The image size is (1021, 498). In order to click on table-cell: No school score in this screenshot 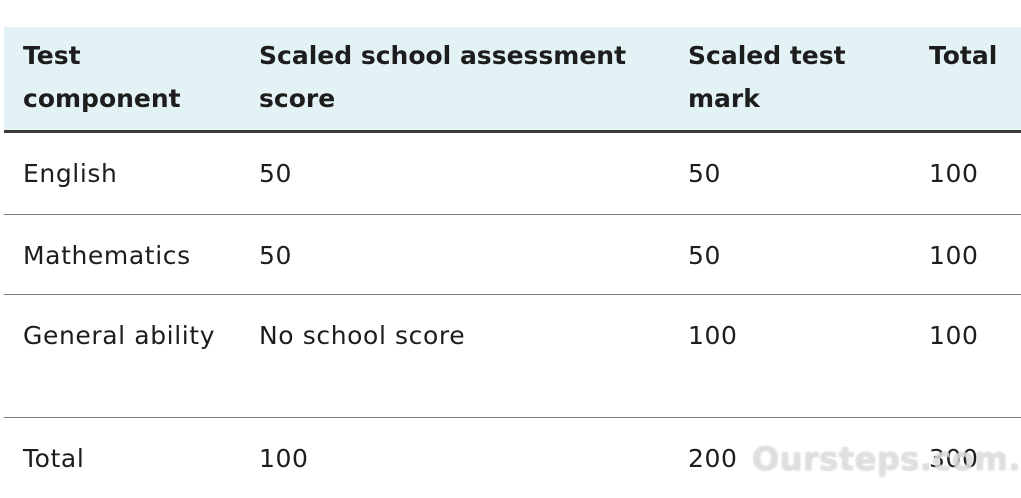, I will do `click(454, 356)`.